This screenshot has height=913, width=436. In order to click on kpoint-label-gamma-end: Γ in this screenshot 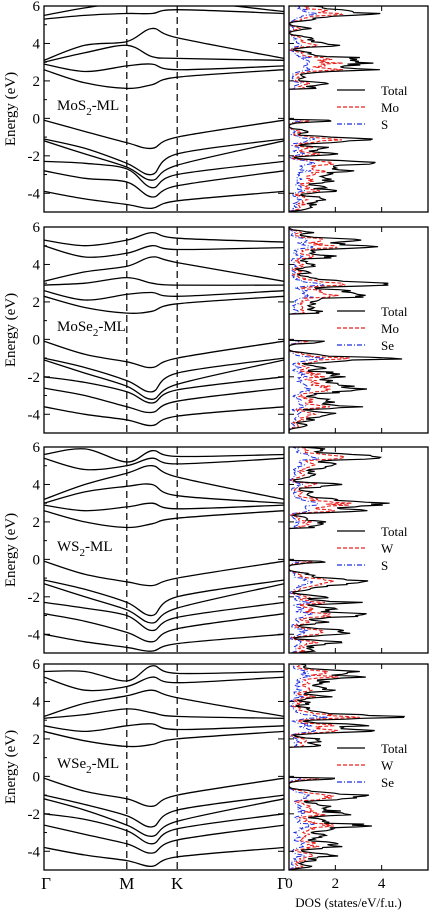, I will do `click(282, 883)`.